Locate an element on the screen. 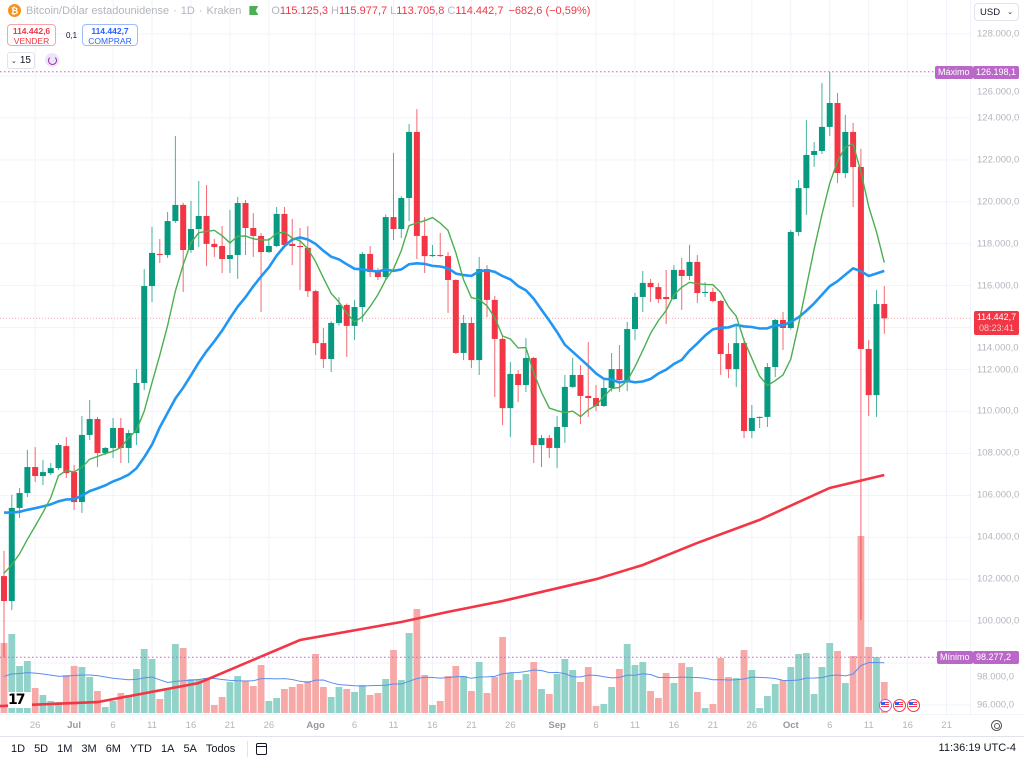 The image size is (1024, 760). price-tick-label: 96.000,0 is located at coordinates (995, 705).